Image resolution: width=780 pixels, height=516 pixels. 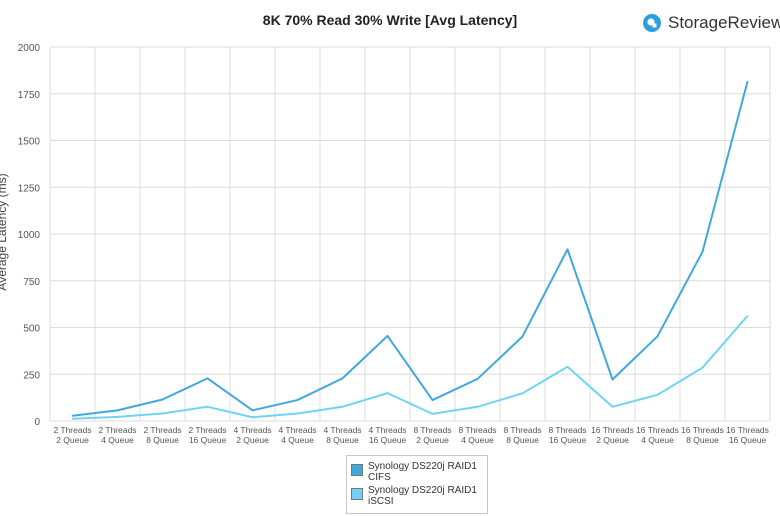 What do you see at coordinates (390, 20) in the screenshot?
I see `chart-title: 8K 70% Read 30% Write [Avg Latency]` at bounding box center [390, 20].